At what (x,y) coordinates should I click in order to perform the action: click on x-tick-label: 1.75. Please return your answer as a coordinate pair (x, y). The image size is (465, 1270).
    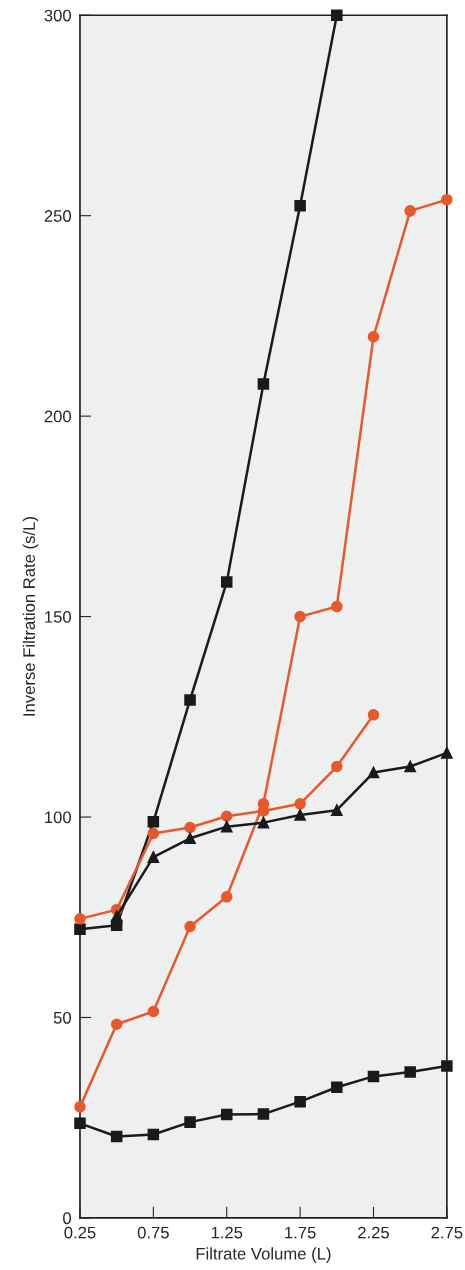
    Looking at the image, I should click on (300, 1232).